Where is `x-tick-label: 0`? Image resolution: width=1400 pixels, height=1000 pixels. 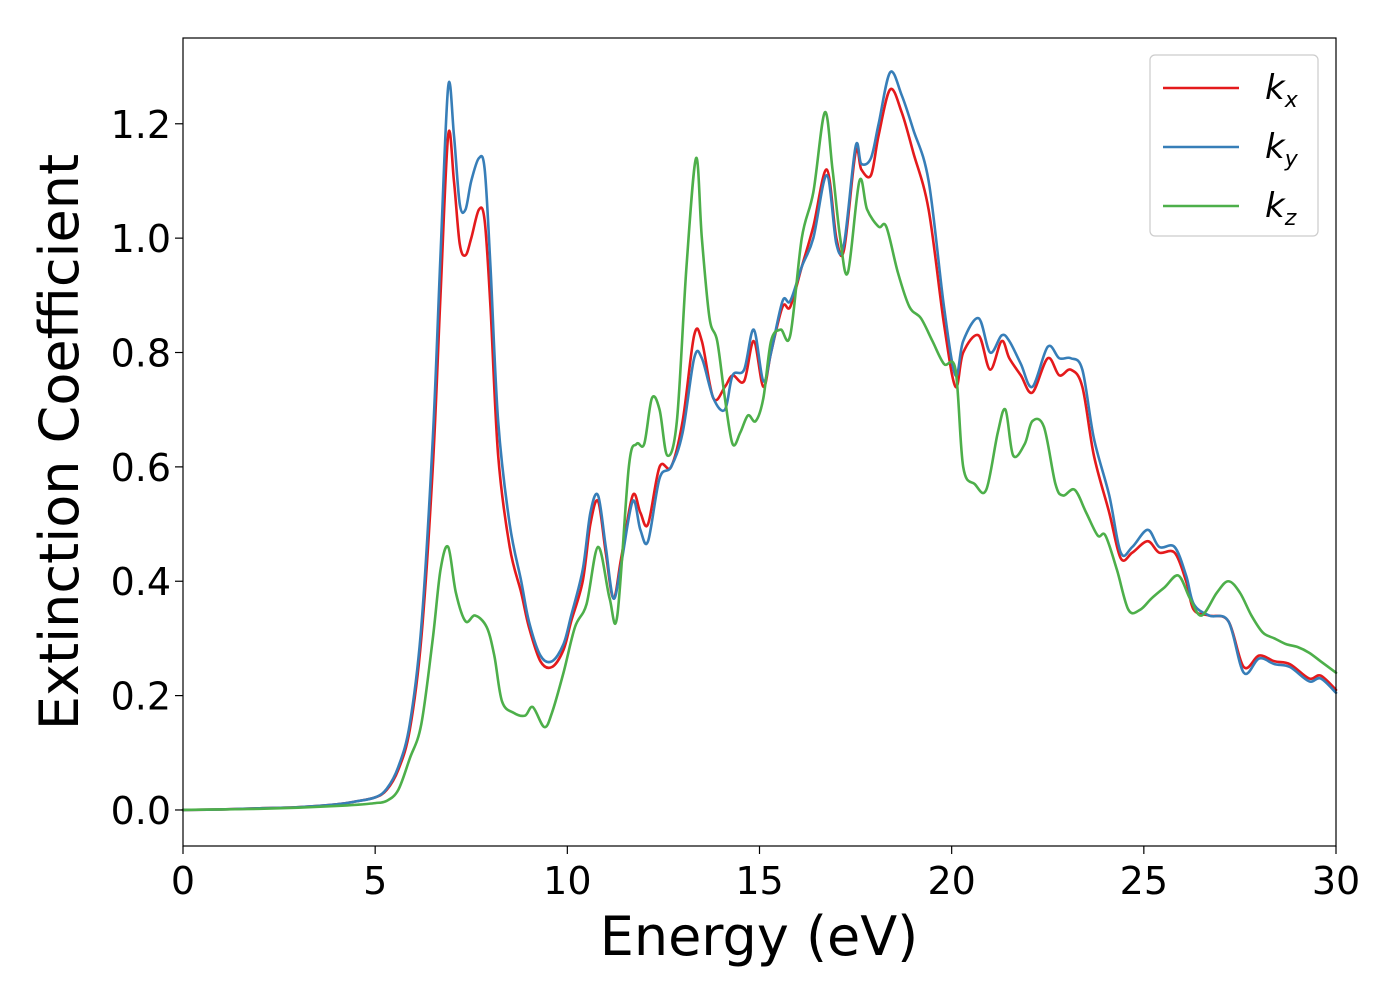 x-tick-label: 0 is located at coordinates (183, 881).